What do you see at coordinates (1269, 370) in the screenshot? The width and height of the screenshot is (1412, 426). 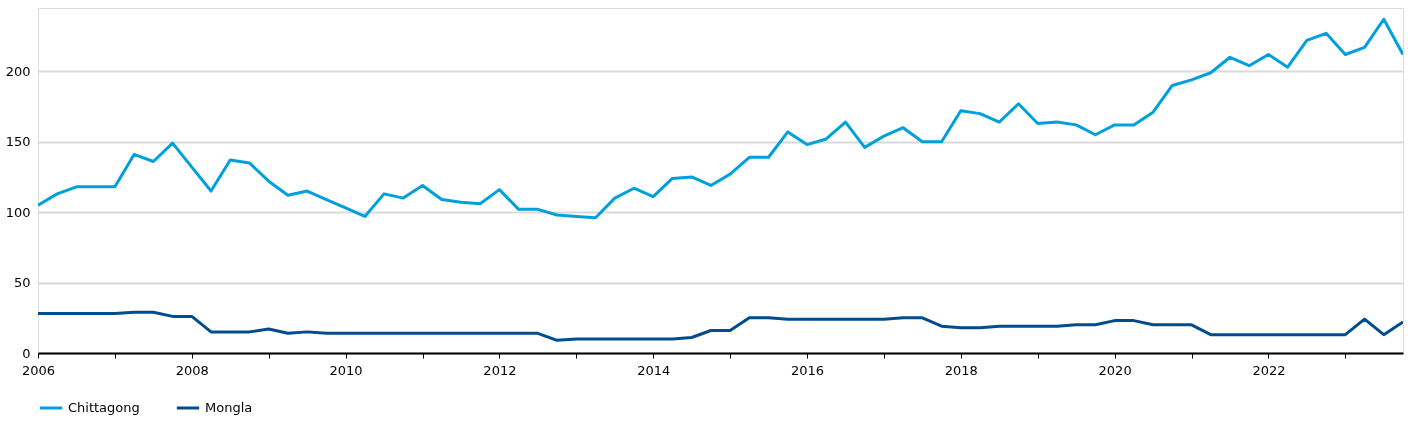 I see `x-tick-label: 2022` at bounding box center [1269, 370].